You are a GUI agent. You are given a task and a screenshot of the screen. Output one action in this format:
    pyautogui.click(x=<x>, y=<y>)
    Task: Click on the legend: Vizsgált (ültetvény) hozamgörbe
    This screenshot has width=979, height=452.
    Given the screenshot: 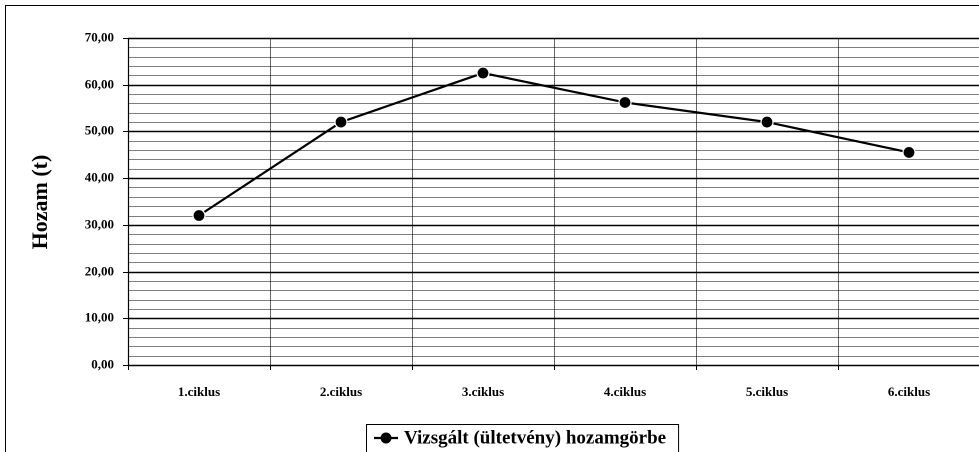 What is the action you would take?
    pyautogui.click(x=523, y=438)
    